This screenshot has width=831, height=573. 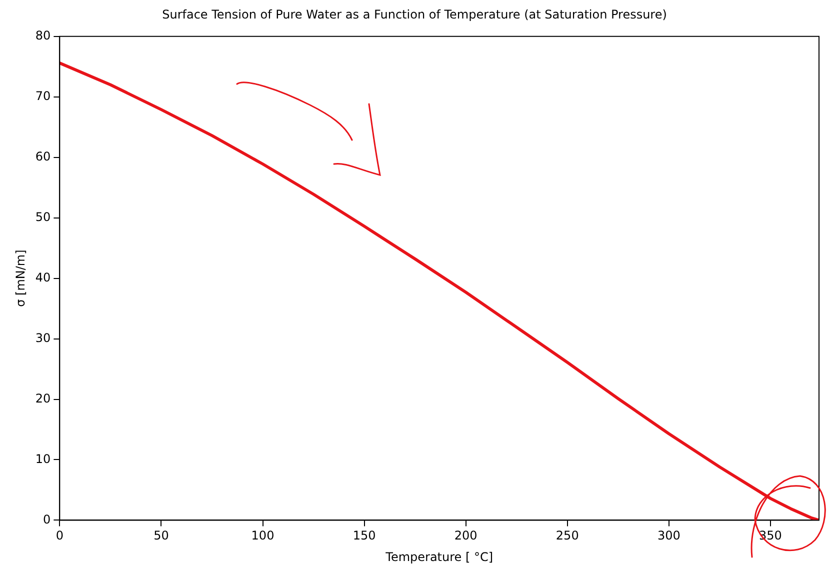 What do you see at coordinates (43, 337) in the screenshot?
I see `y-tick-label: 30` at bounding box center [43, 337].